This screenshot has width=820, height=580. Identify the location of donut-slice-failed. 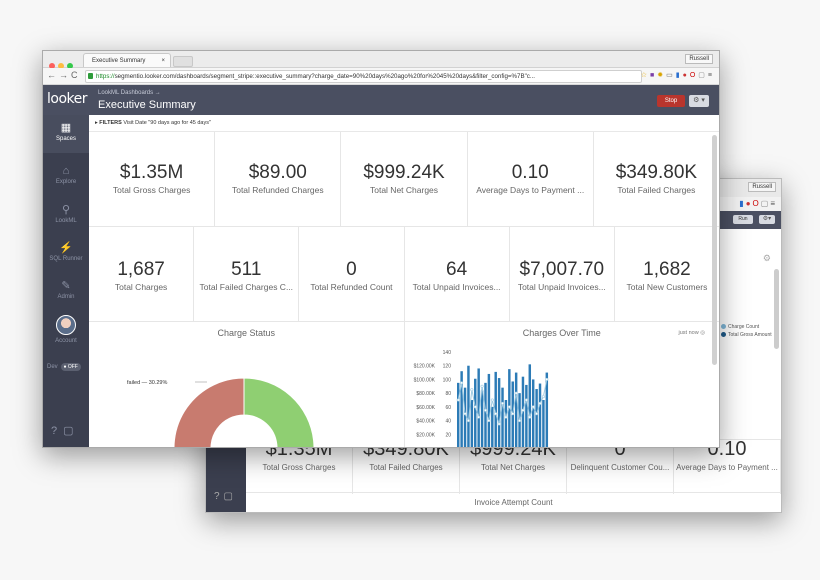
(209, 412).